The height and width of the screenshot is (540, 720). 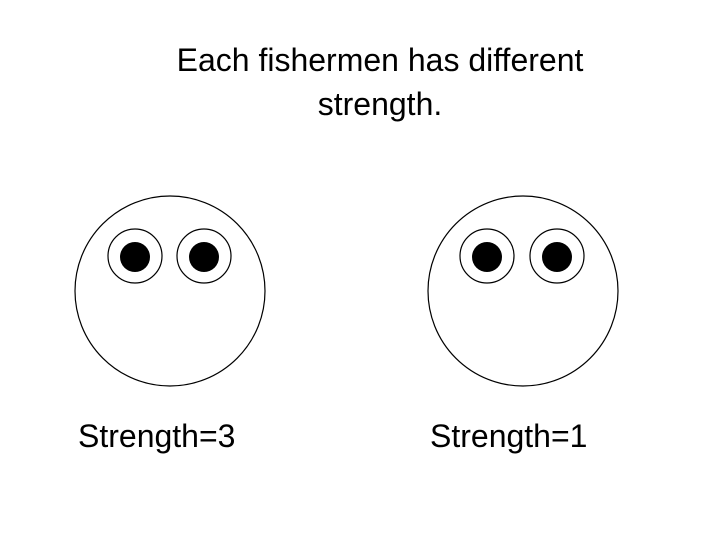 I want to click on strength-label-right: Strength=1, so click(x=509, y=436).